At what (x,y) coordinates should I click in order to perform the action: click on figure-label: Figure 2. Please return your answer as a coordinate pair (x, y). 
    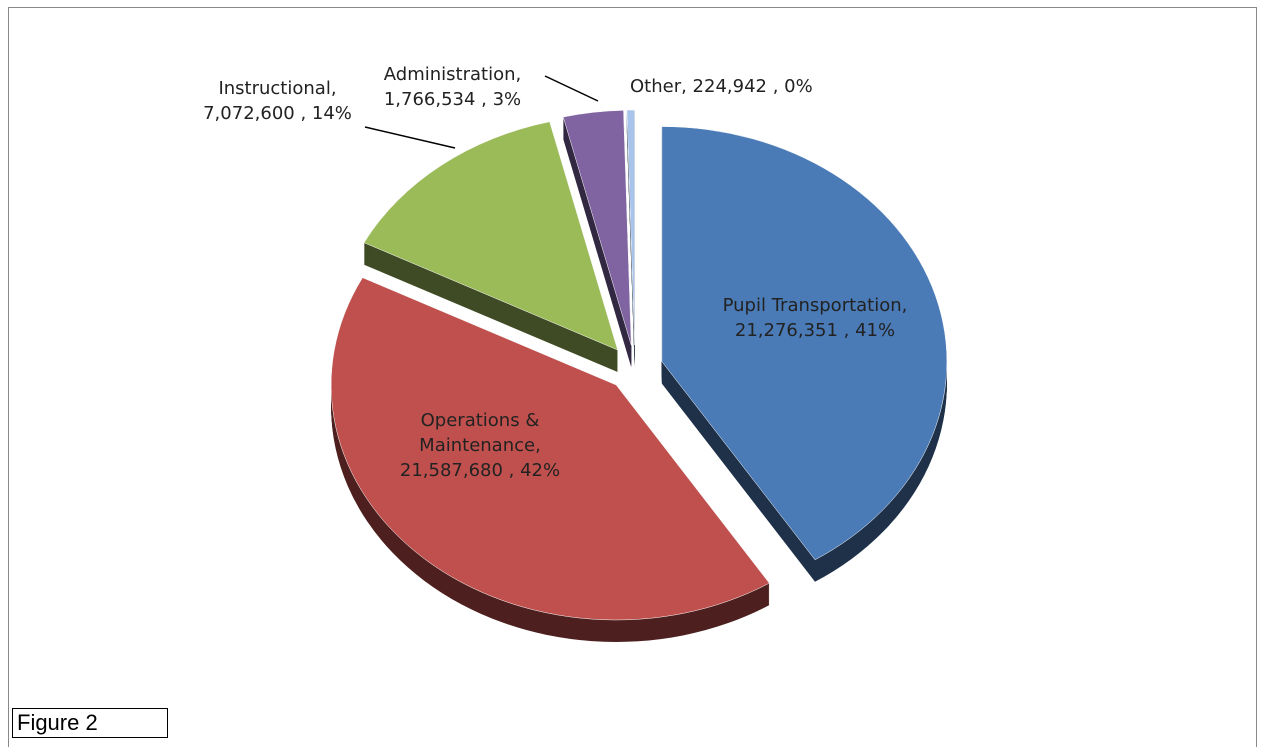
    Looking at the image, I should click on (90, 723).